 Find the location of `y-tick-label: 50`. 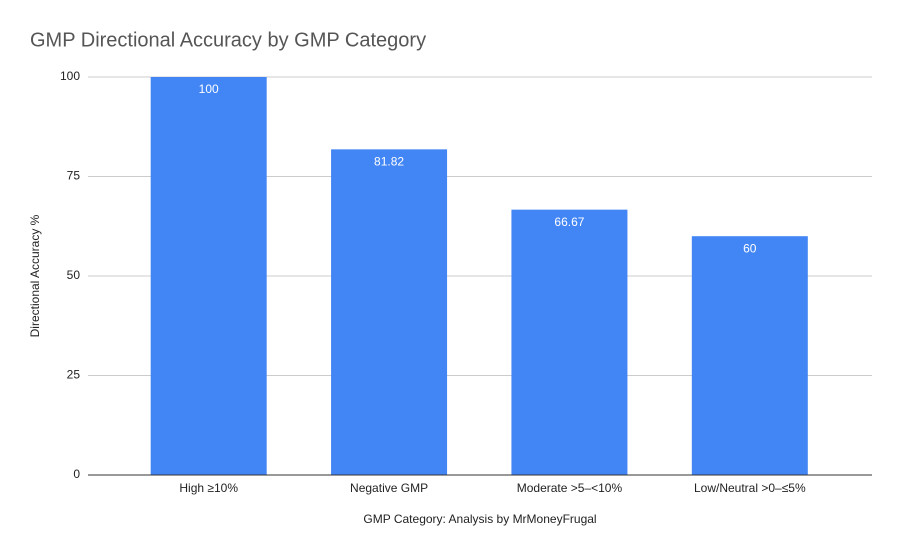

y-tick-label: 50 is located at coordinates (74, 275).